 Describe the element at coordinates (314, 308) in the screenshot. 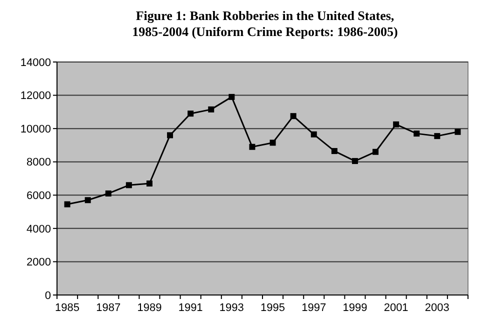

I see `x-tick-label: 1997` at that location.